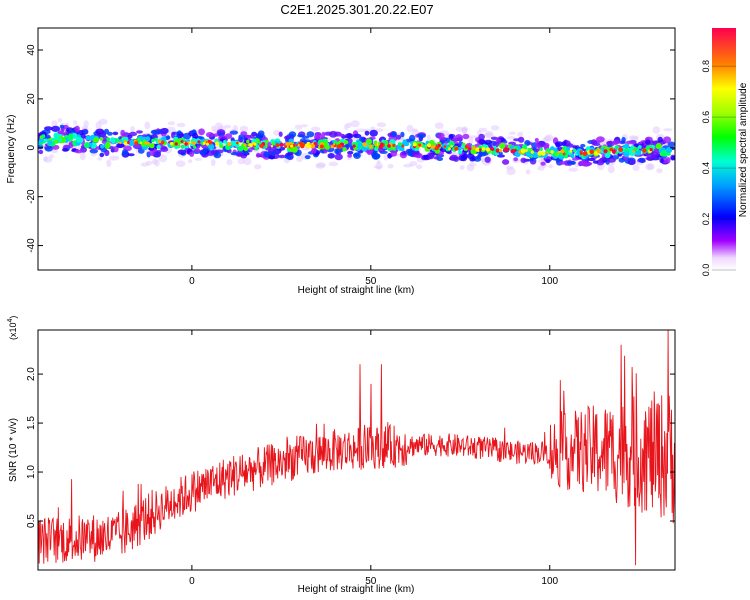 Image resolution: width=750 pixels, height=600 pixels. I want to click on spectrogram-ytick-label: -20, so click(31, 196).